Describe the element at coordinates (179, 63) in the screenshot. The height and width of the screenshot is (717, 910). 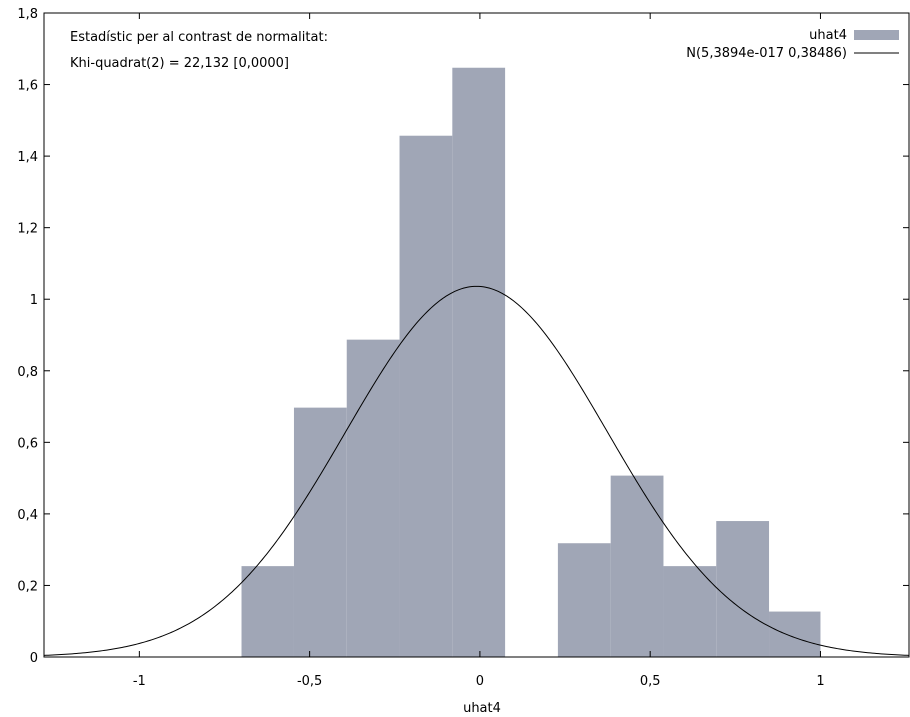
I see `annotation-line-2: Khi-quadrat(2) = 22,132 [0,0000]` at that location.